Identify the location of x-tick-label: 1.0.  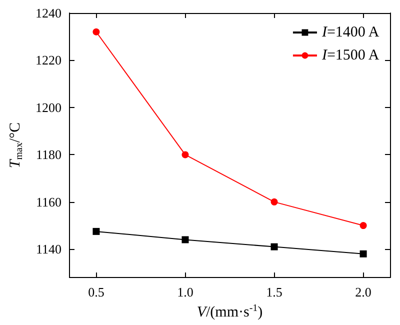
(185, 292).